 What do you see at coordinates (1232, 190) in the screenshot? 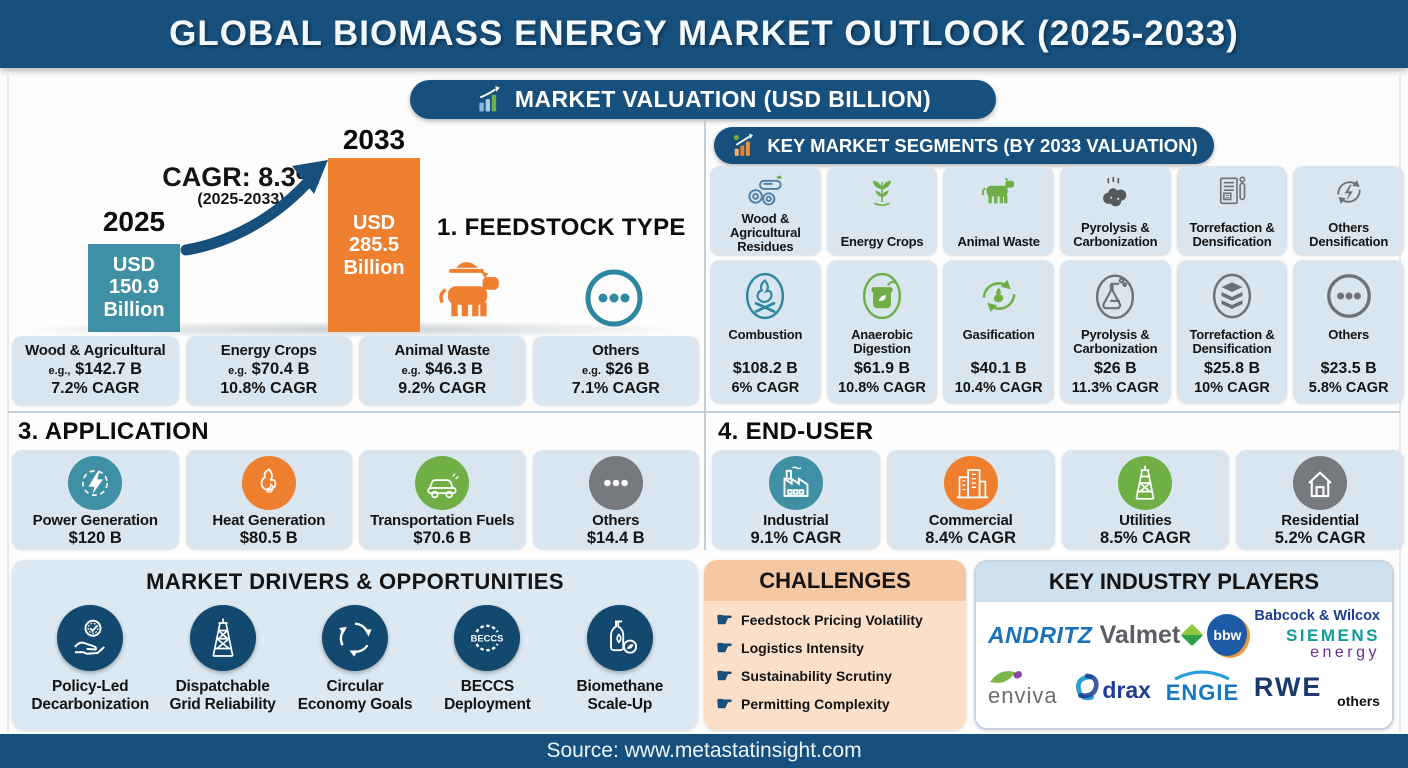
I see `pellet-document-icon` at bounding box center [1232, 190].